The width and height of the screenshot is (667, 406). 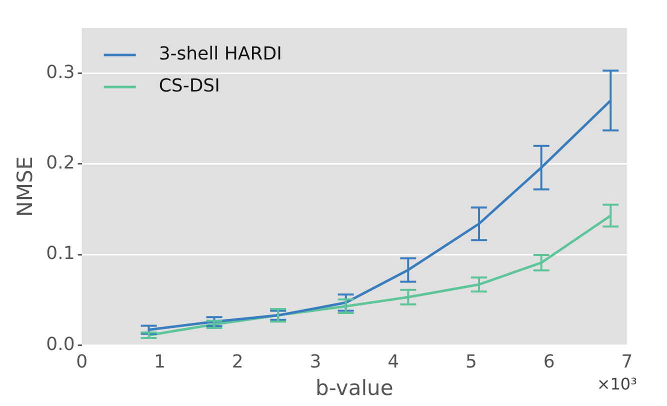 I want to click on text: ×10³, so click(x=616, y=384).